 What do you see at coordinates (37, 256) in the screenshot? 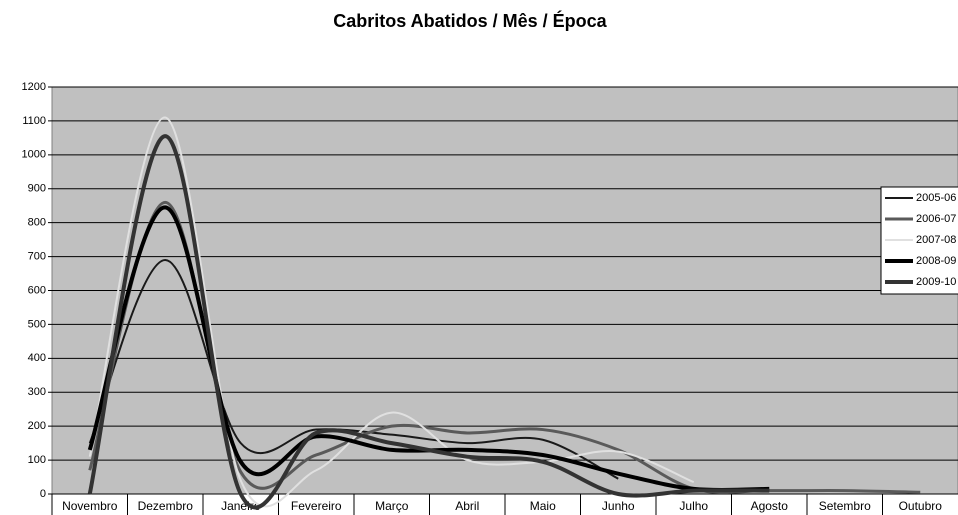
I see `y-tick-label: 700` at bounding box center [37, 256].